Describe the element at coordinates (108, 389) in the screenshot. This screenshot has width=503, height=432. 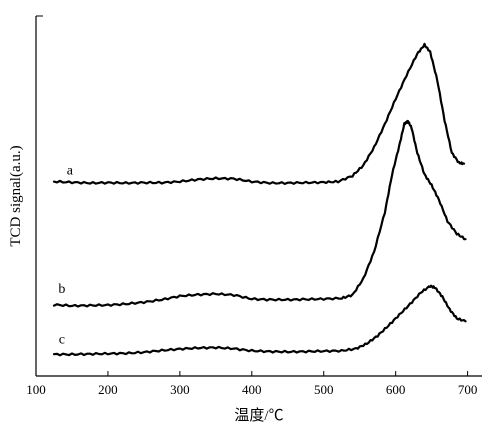
I see `x-tick-label: 200` at that location.